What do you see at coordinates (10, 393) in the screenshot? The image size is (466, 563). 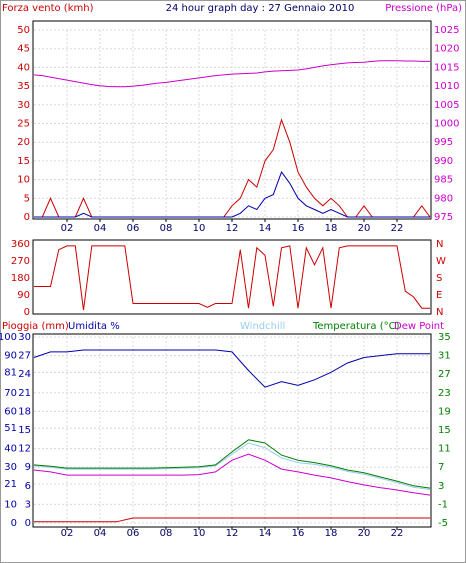 I see `y-tick-label: 70` at bounding box center [10, 393].